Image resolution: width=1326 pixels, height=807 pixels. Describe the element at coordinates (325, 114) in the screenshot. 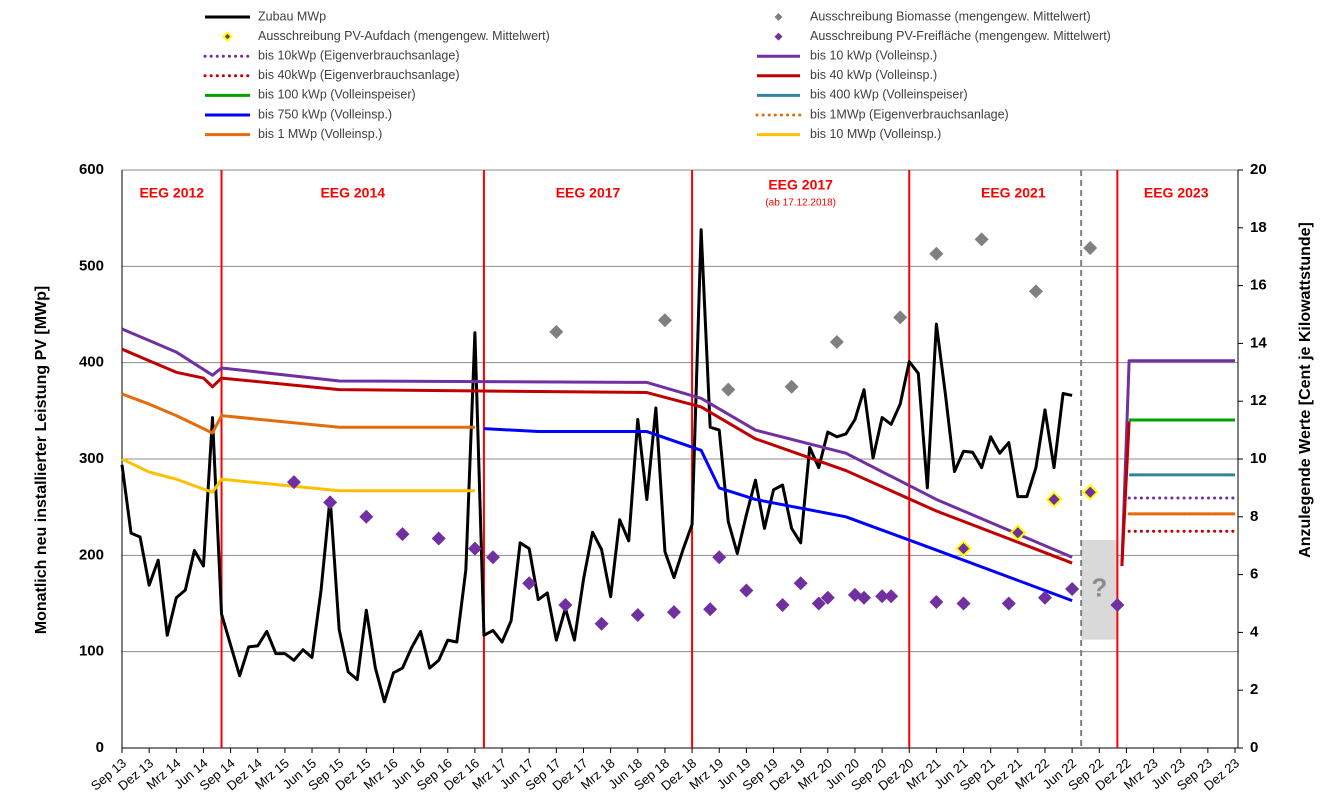

I see `legend-label: bis 750 kWp (Volleinsp.)` at that location.